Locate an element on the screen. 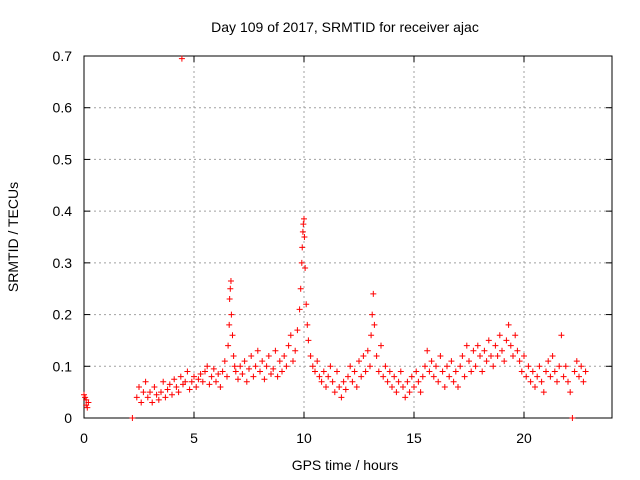 This screenshot has width=640, height=480. y-tick-label: 0.7 is located at coordinates (63, 56).